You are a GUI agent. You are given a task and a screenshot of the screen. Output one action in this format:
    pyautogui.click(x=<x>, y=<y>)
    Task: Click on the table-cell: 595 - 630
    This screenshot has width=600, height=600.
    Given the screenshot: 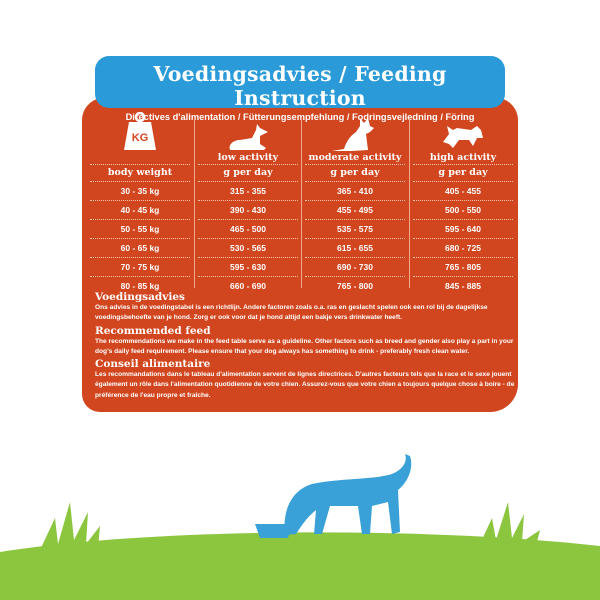 What is the action you would take?
    pyautogui.click(x=248, y=267)
    